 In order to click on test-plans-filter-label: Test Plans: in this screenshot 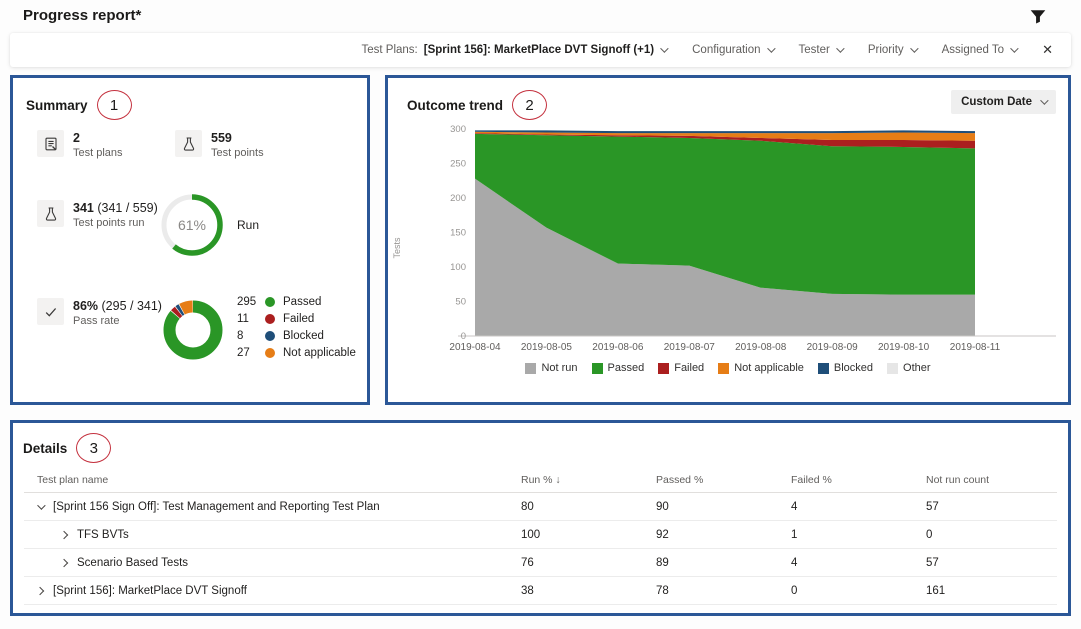, I will do `click(389, 50)`.